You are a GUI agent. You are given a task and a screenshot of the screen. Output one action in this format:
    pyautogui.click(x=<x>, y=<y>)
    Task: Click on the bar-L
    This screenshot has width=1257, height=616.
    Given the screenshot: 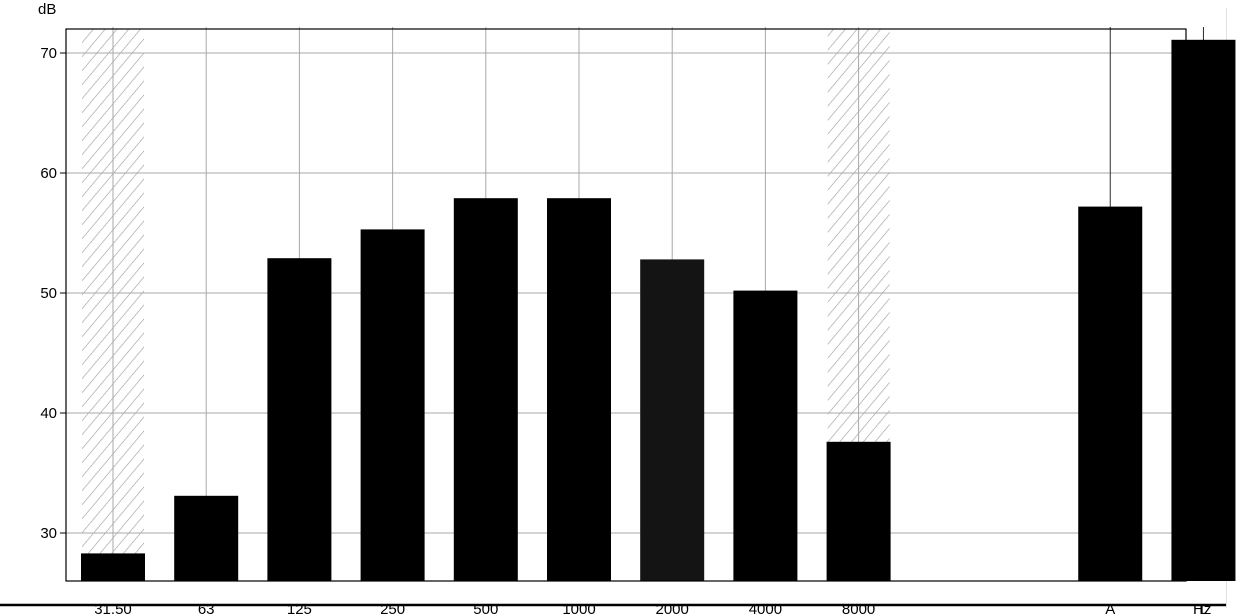 What is the action you would take?
    pyautogui.click(x=1203, y=310)
    